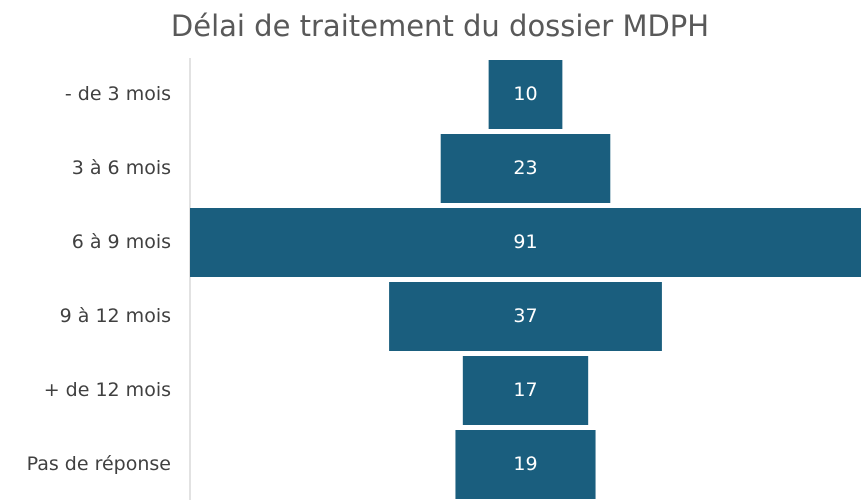 The height and width of the screenshot is (500, 861). Describe the element at coordinates (115, 316) in the screenshot. I see `category-label: 9 à 12 mois` at that location.